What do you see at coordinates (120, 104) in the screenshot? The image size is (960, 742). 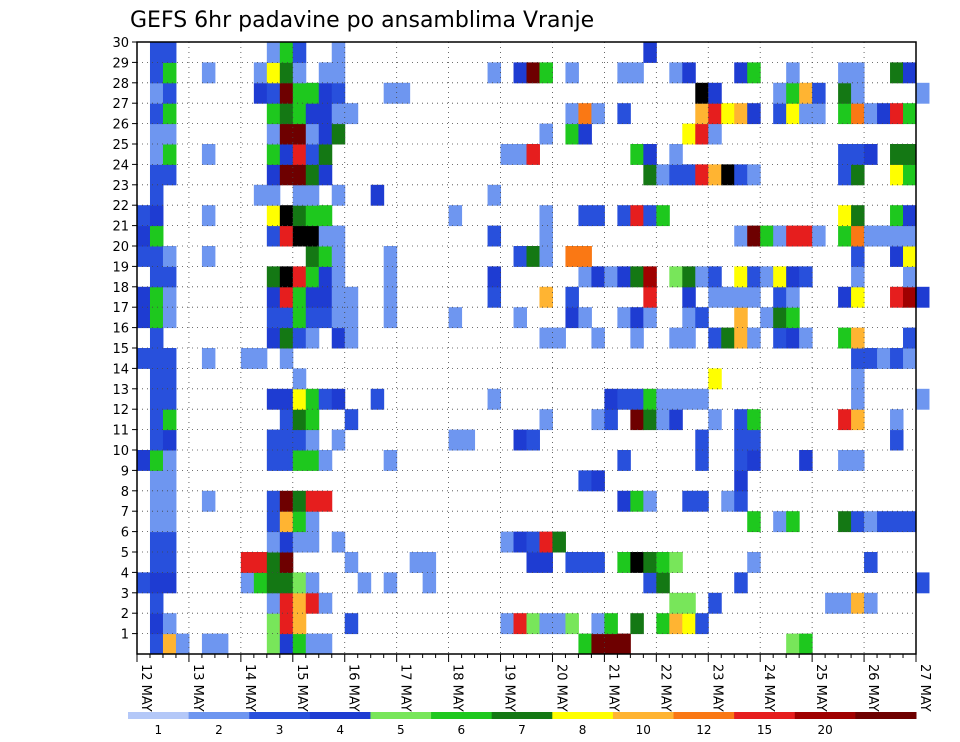 I see `y-tick-label: 27` at bounding box center [120, 104].